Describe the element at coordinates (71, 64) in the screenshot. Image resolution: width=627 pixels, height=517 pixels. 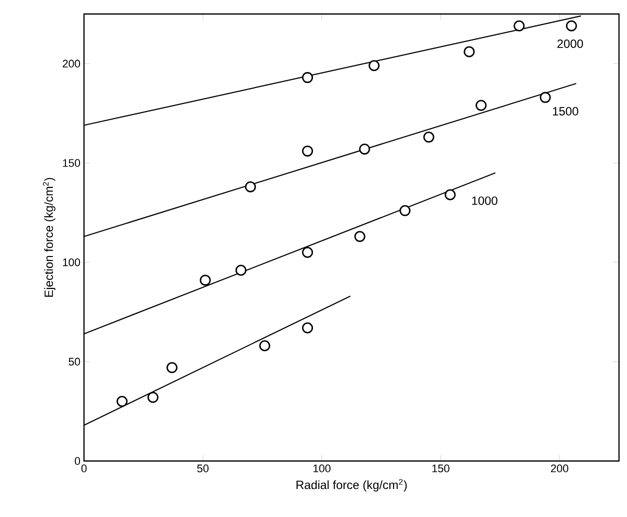
I see `y-tick-label: 200` at that location.